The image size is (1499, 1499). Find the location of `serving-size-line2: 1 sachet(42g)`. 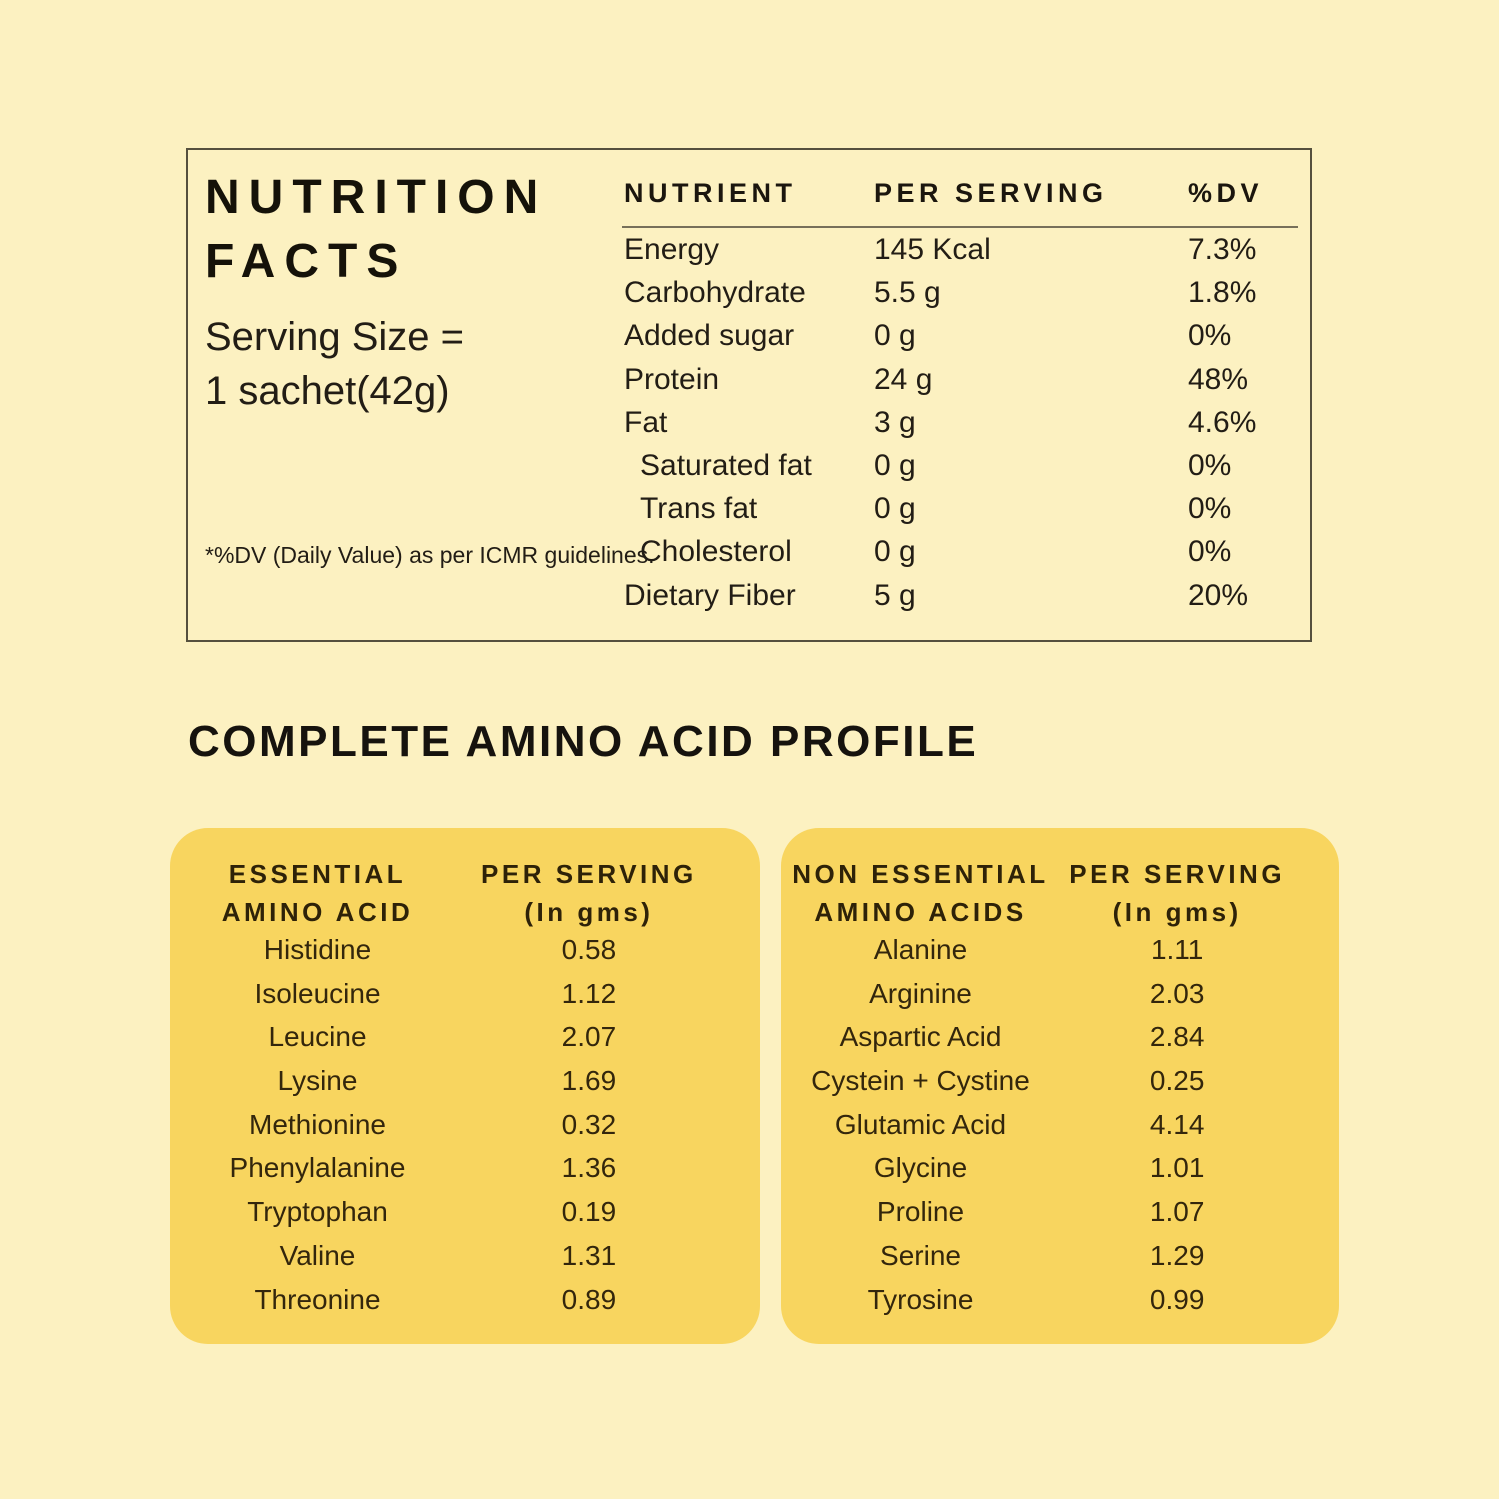

serving-size-line2: 1 sachet(42g) is located at coordinates (327, 391).